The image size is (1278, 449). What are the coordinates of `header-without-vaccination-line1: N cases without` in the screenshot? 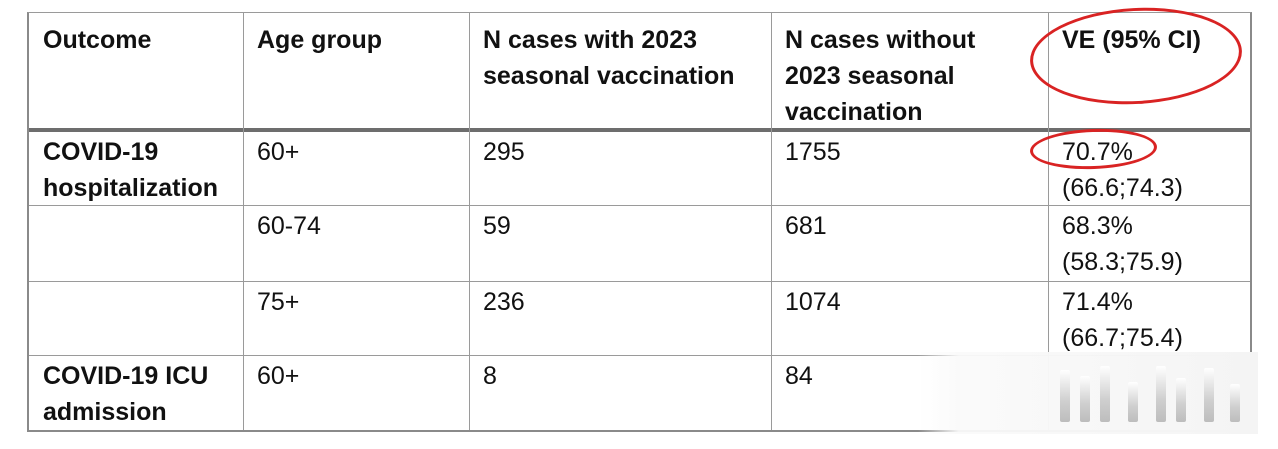 It's located at (880, 40).